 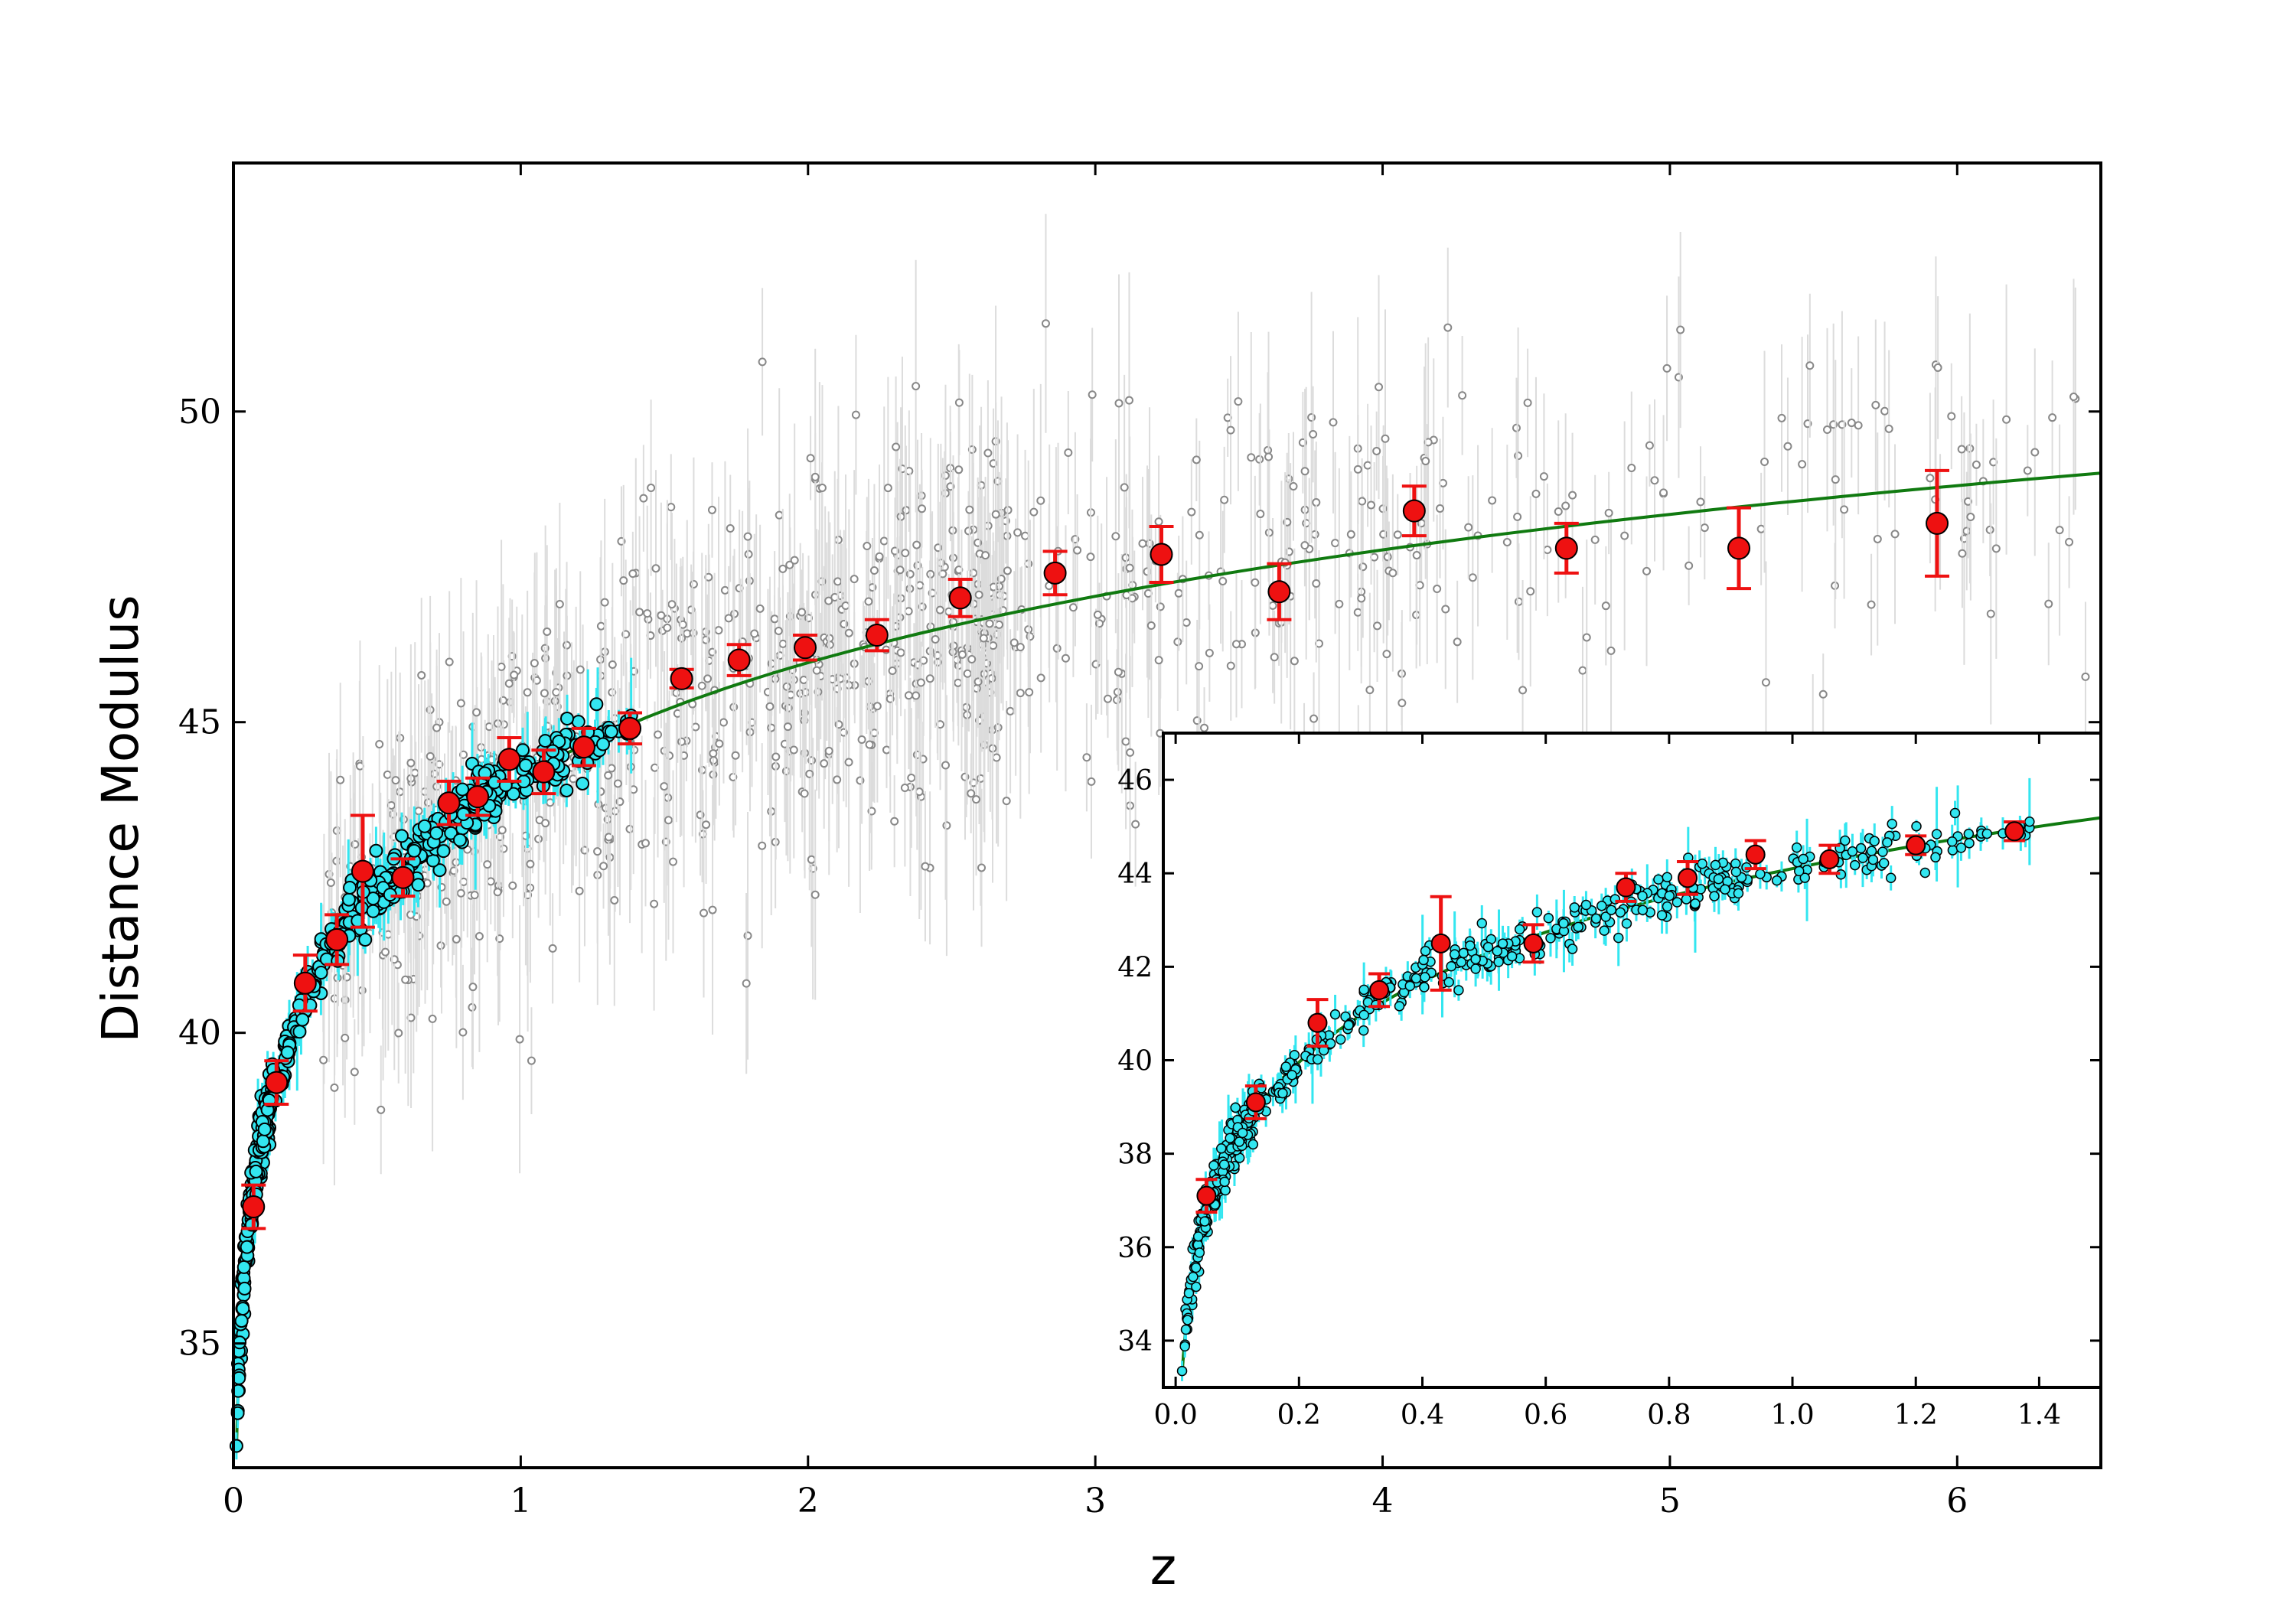 I want to click on y-axis-label: Distance Modulus, so click(x=120, y=818).